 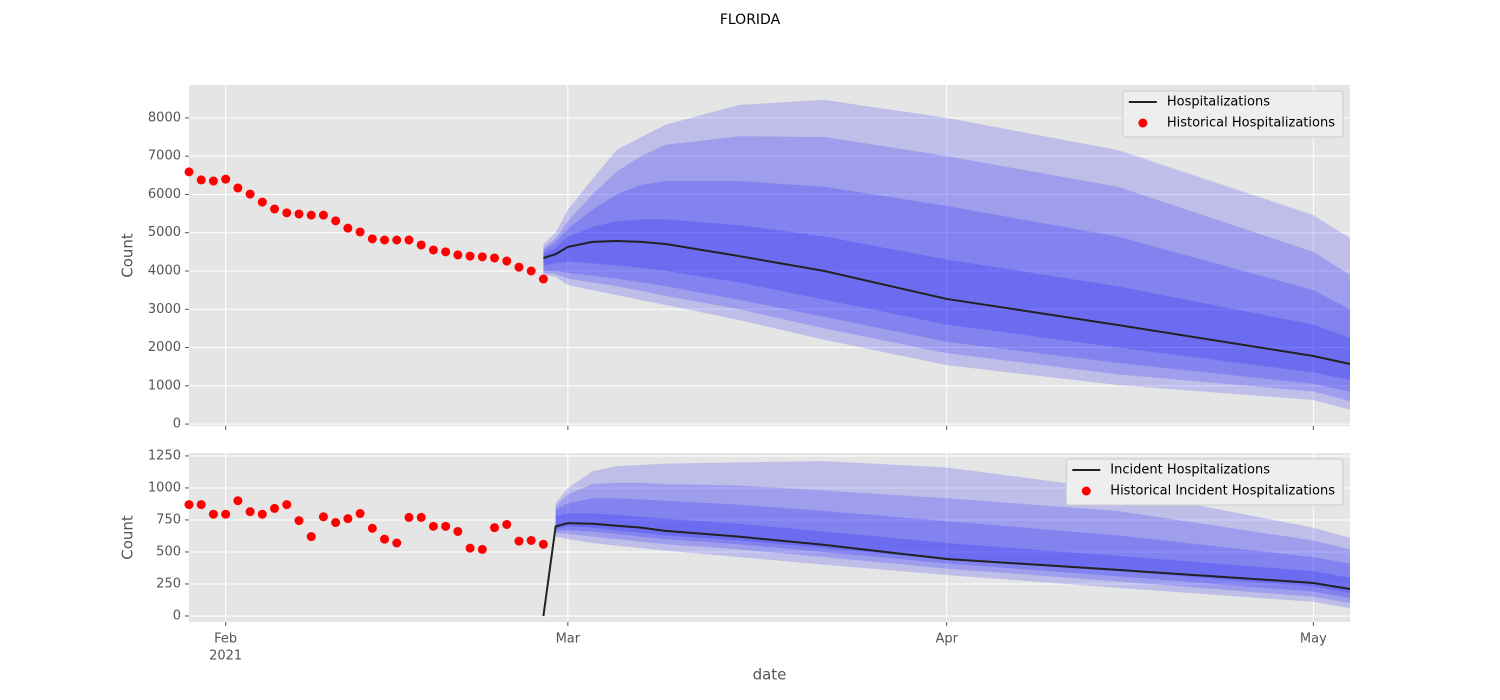 What do you see at coordinates (164, 156) in the screenshot?
I see `y-tick-label: 7000` at bounding box center [164, 156].